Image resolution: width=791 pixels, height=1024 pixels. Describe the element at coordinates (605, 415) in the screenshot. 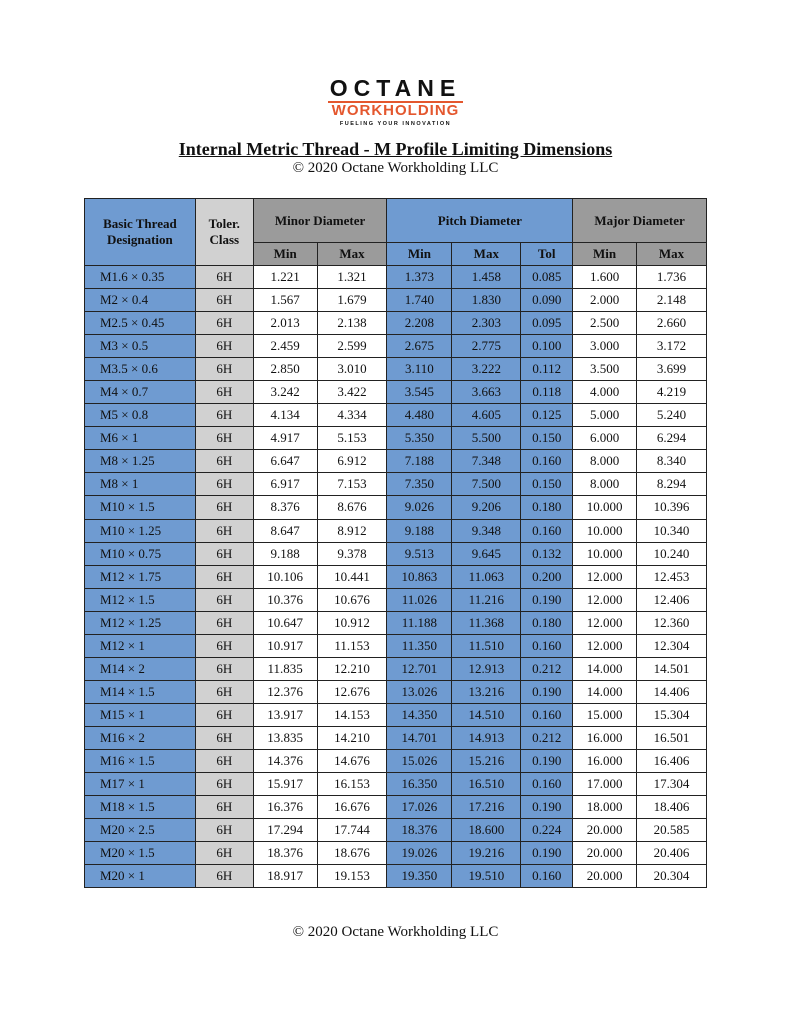

I see `cell-major-min: 5.000` at that location.